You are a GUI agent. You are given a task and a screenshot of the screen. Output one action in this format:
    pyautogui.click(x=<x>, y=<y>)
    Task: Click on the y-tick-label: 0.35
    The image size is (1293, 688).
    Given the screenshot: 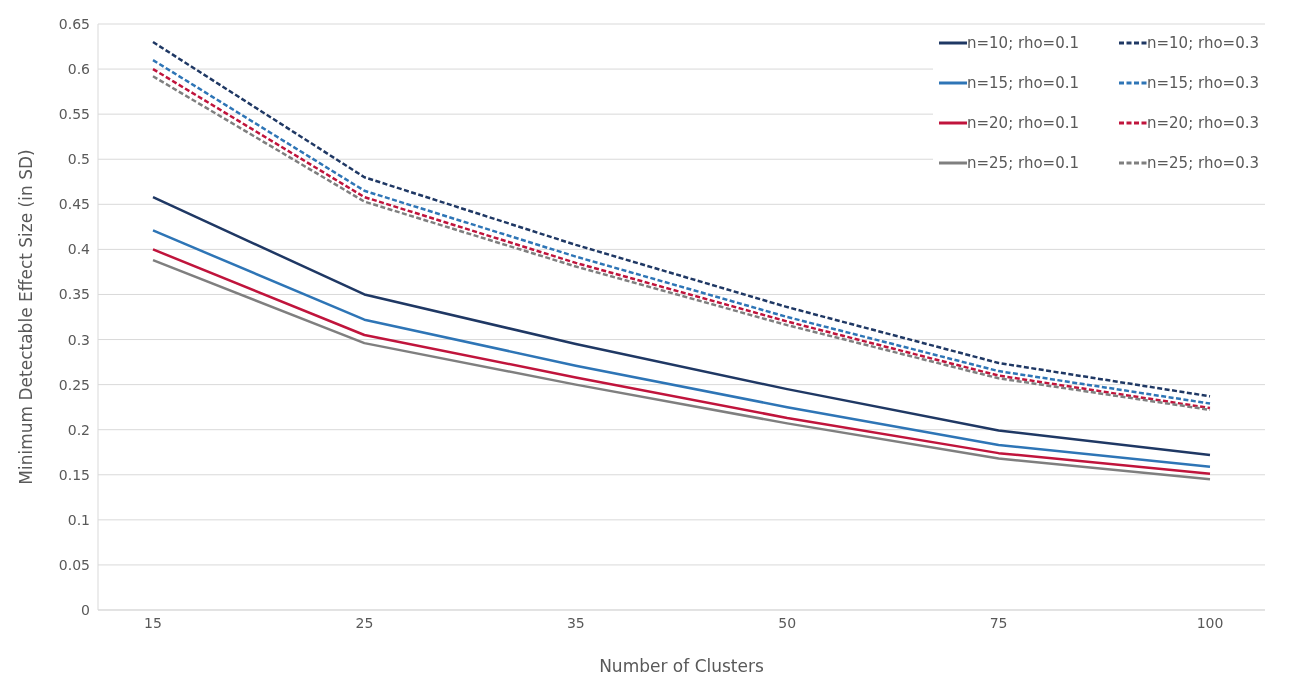 What is the action you would take?
    pyautogui.click(x=74, y=294)
    